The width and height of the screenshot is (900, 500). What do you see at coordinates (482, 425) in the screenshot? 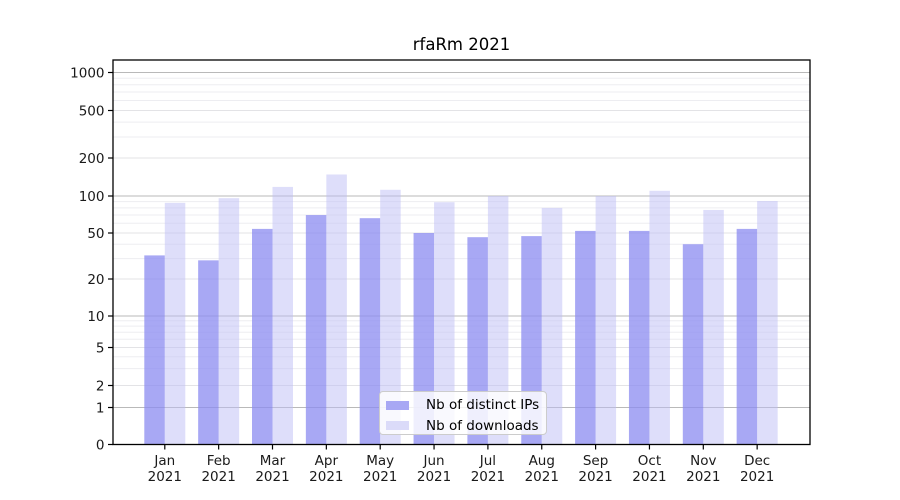
I see `legend-label-downloads: Nb of downloads` at bounding box center [482, 425].